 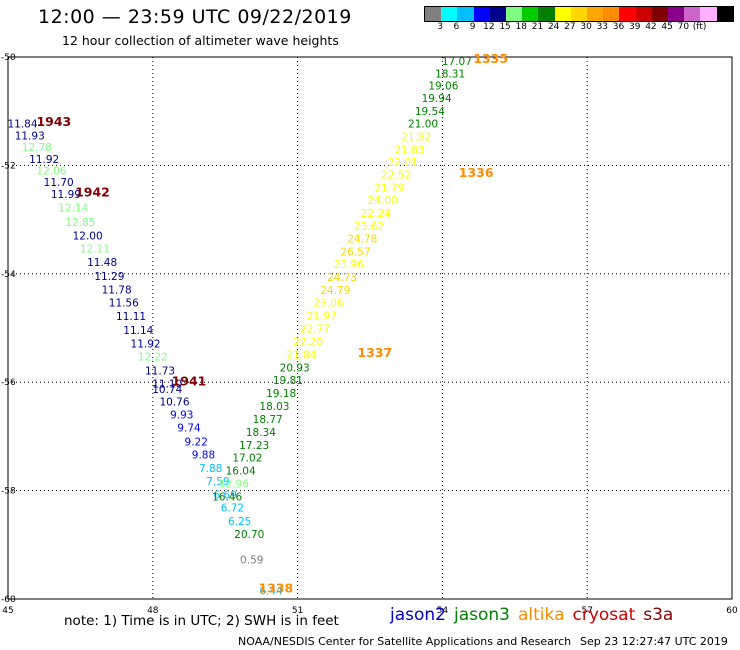 What do you see at coordinates (8, 600) in the screenshot?
I see `y-tick-label: -60` at bounding box center [8, 600].